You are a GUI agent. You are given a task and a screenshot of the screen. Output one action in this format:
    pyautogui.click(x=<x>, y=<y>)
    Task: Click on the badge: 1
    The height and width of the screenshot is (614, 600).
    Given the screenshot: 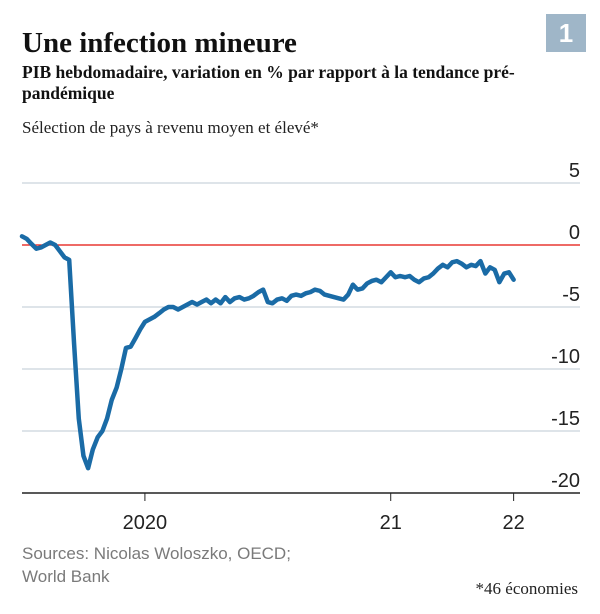 What is the action you would take?
    pyautogui.click(x=566, y=33)
    